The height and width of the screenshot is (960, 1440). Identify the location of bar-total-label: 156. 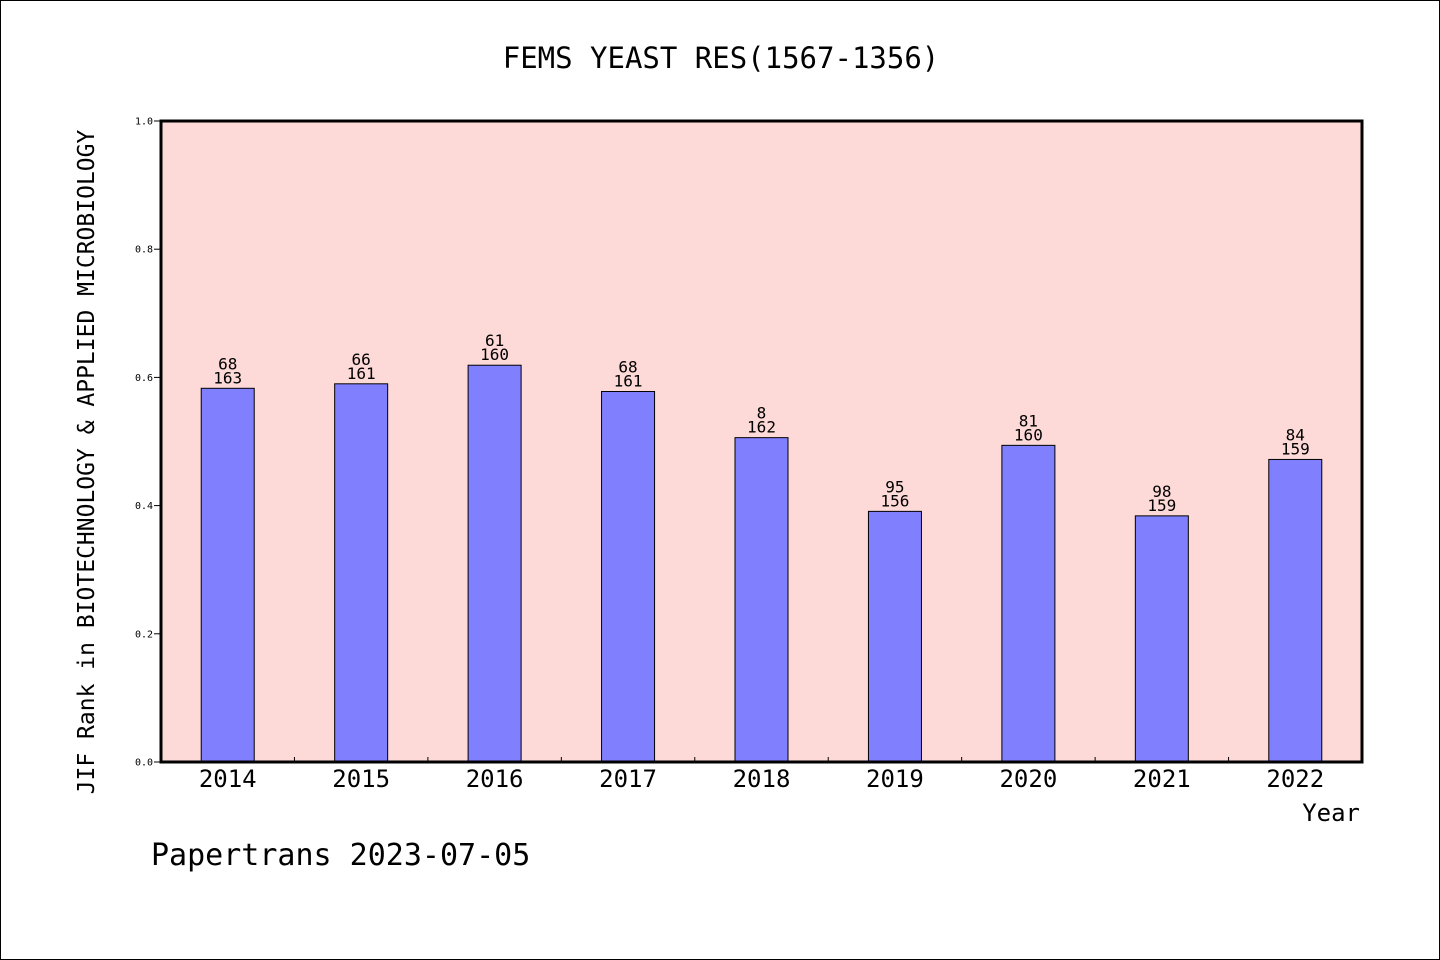
(894, 500).